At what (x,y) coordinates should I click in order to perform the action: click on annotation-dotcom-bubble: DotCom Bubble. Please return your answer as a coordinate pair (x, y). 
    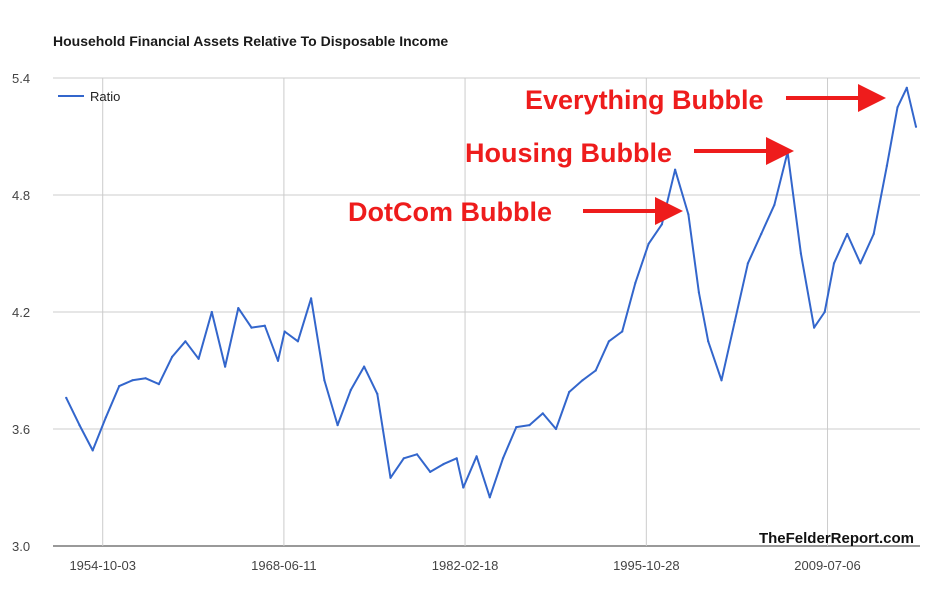
    Looking at the image, I should click on (515, 212).